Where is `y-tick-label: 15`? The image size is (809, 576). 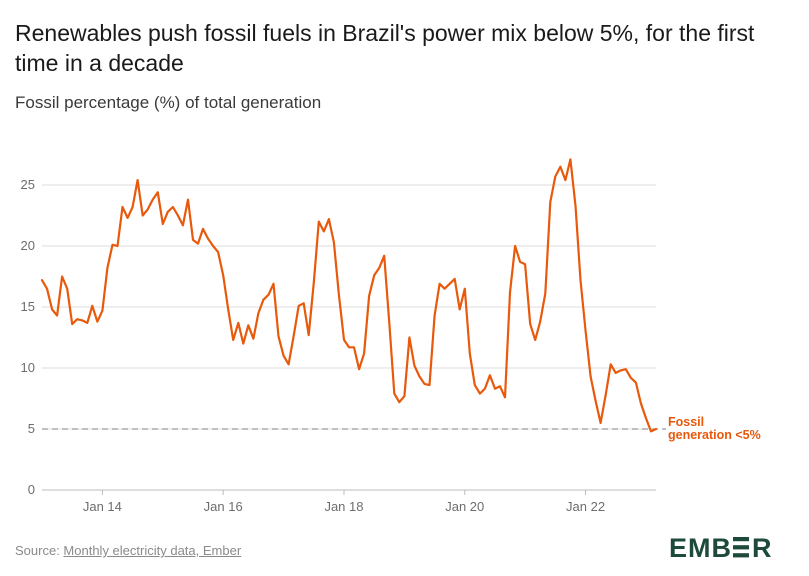 y-tick-label: 15 is located at coordinates (28, 306).